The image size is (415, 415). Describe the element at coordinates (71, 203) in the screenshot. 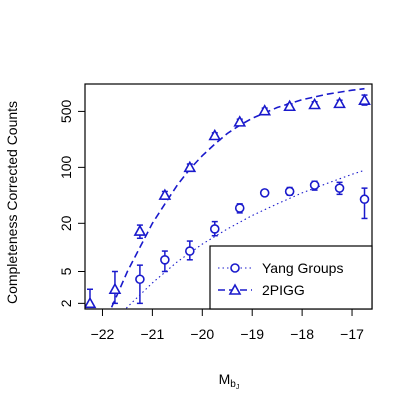

I see `y-axis: 2 5 20 100 500` at that location.